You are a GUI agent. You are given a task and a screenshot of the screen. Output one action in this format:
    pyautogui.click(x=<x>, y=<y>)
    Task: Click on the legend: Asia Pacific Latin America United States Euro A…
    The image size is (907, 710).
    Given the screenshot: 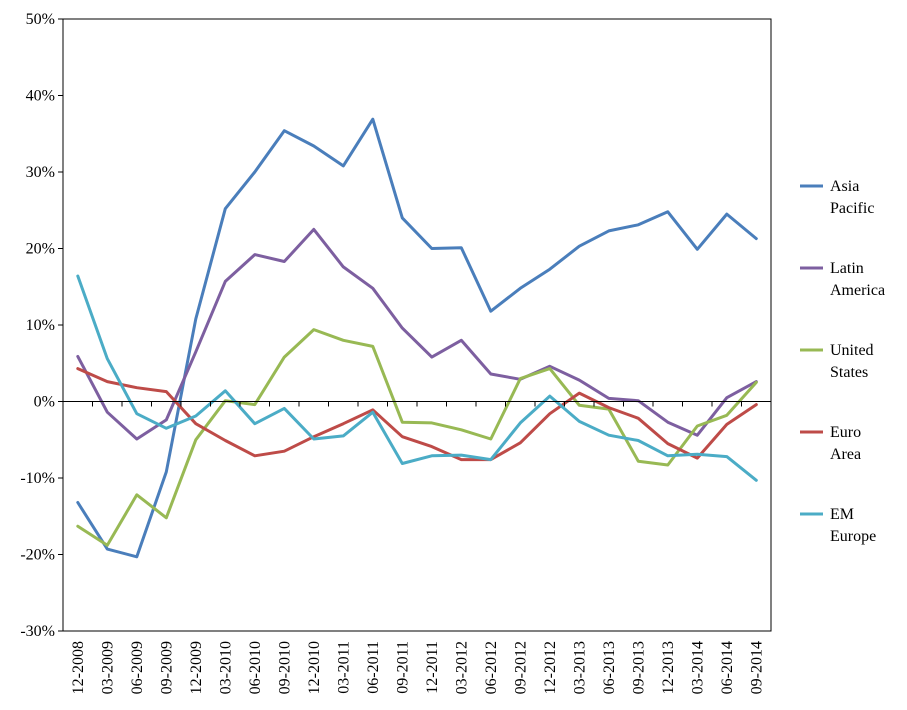 What is the action you would take?
    pyautogui.click(x=842, y=361)
    